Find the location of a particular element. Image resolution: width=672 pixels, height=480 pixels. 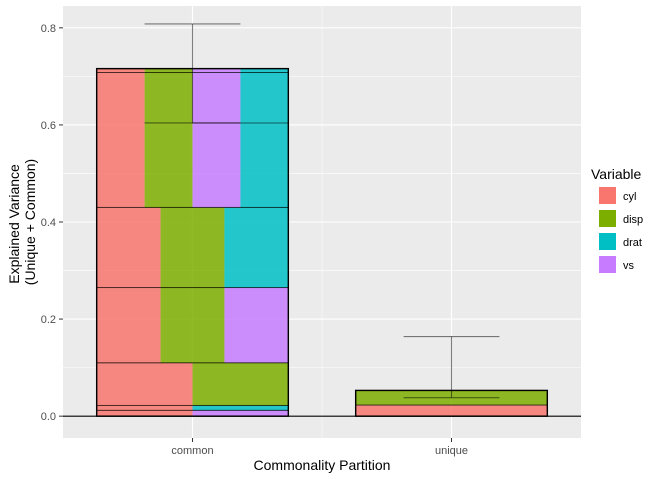

y-tick-label: 0.8 is located at coordinates (48, 29).